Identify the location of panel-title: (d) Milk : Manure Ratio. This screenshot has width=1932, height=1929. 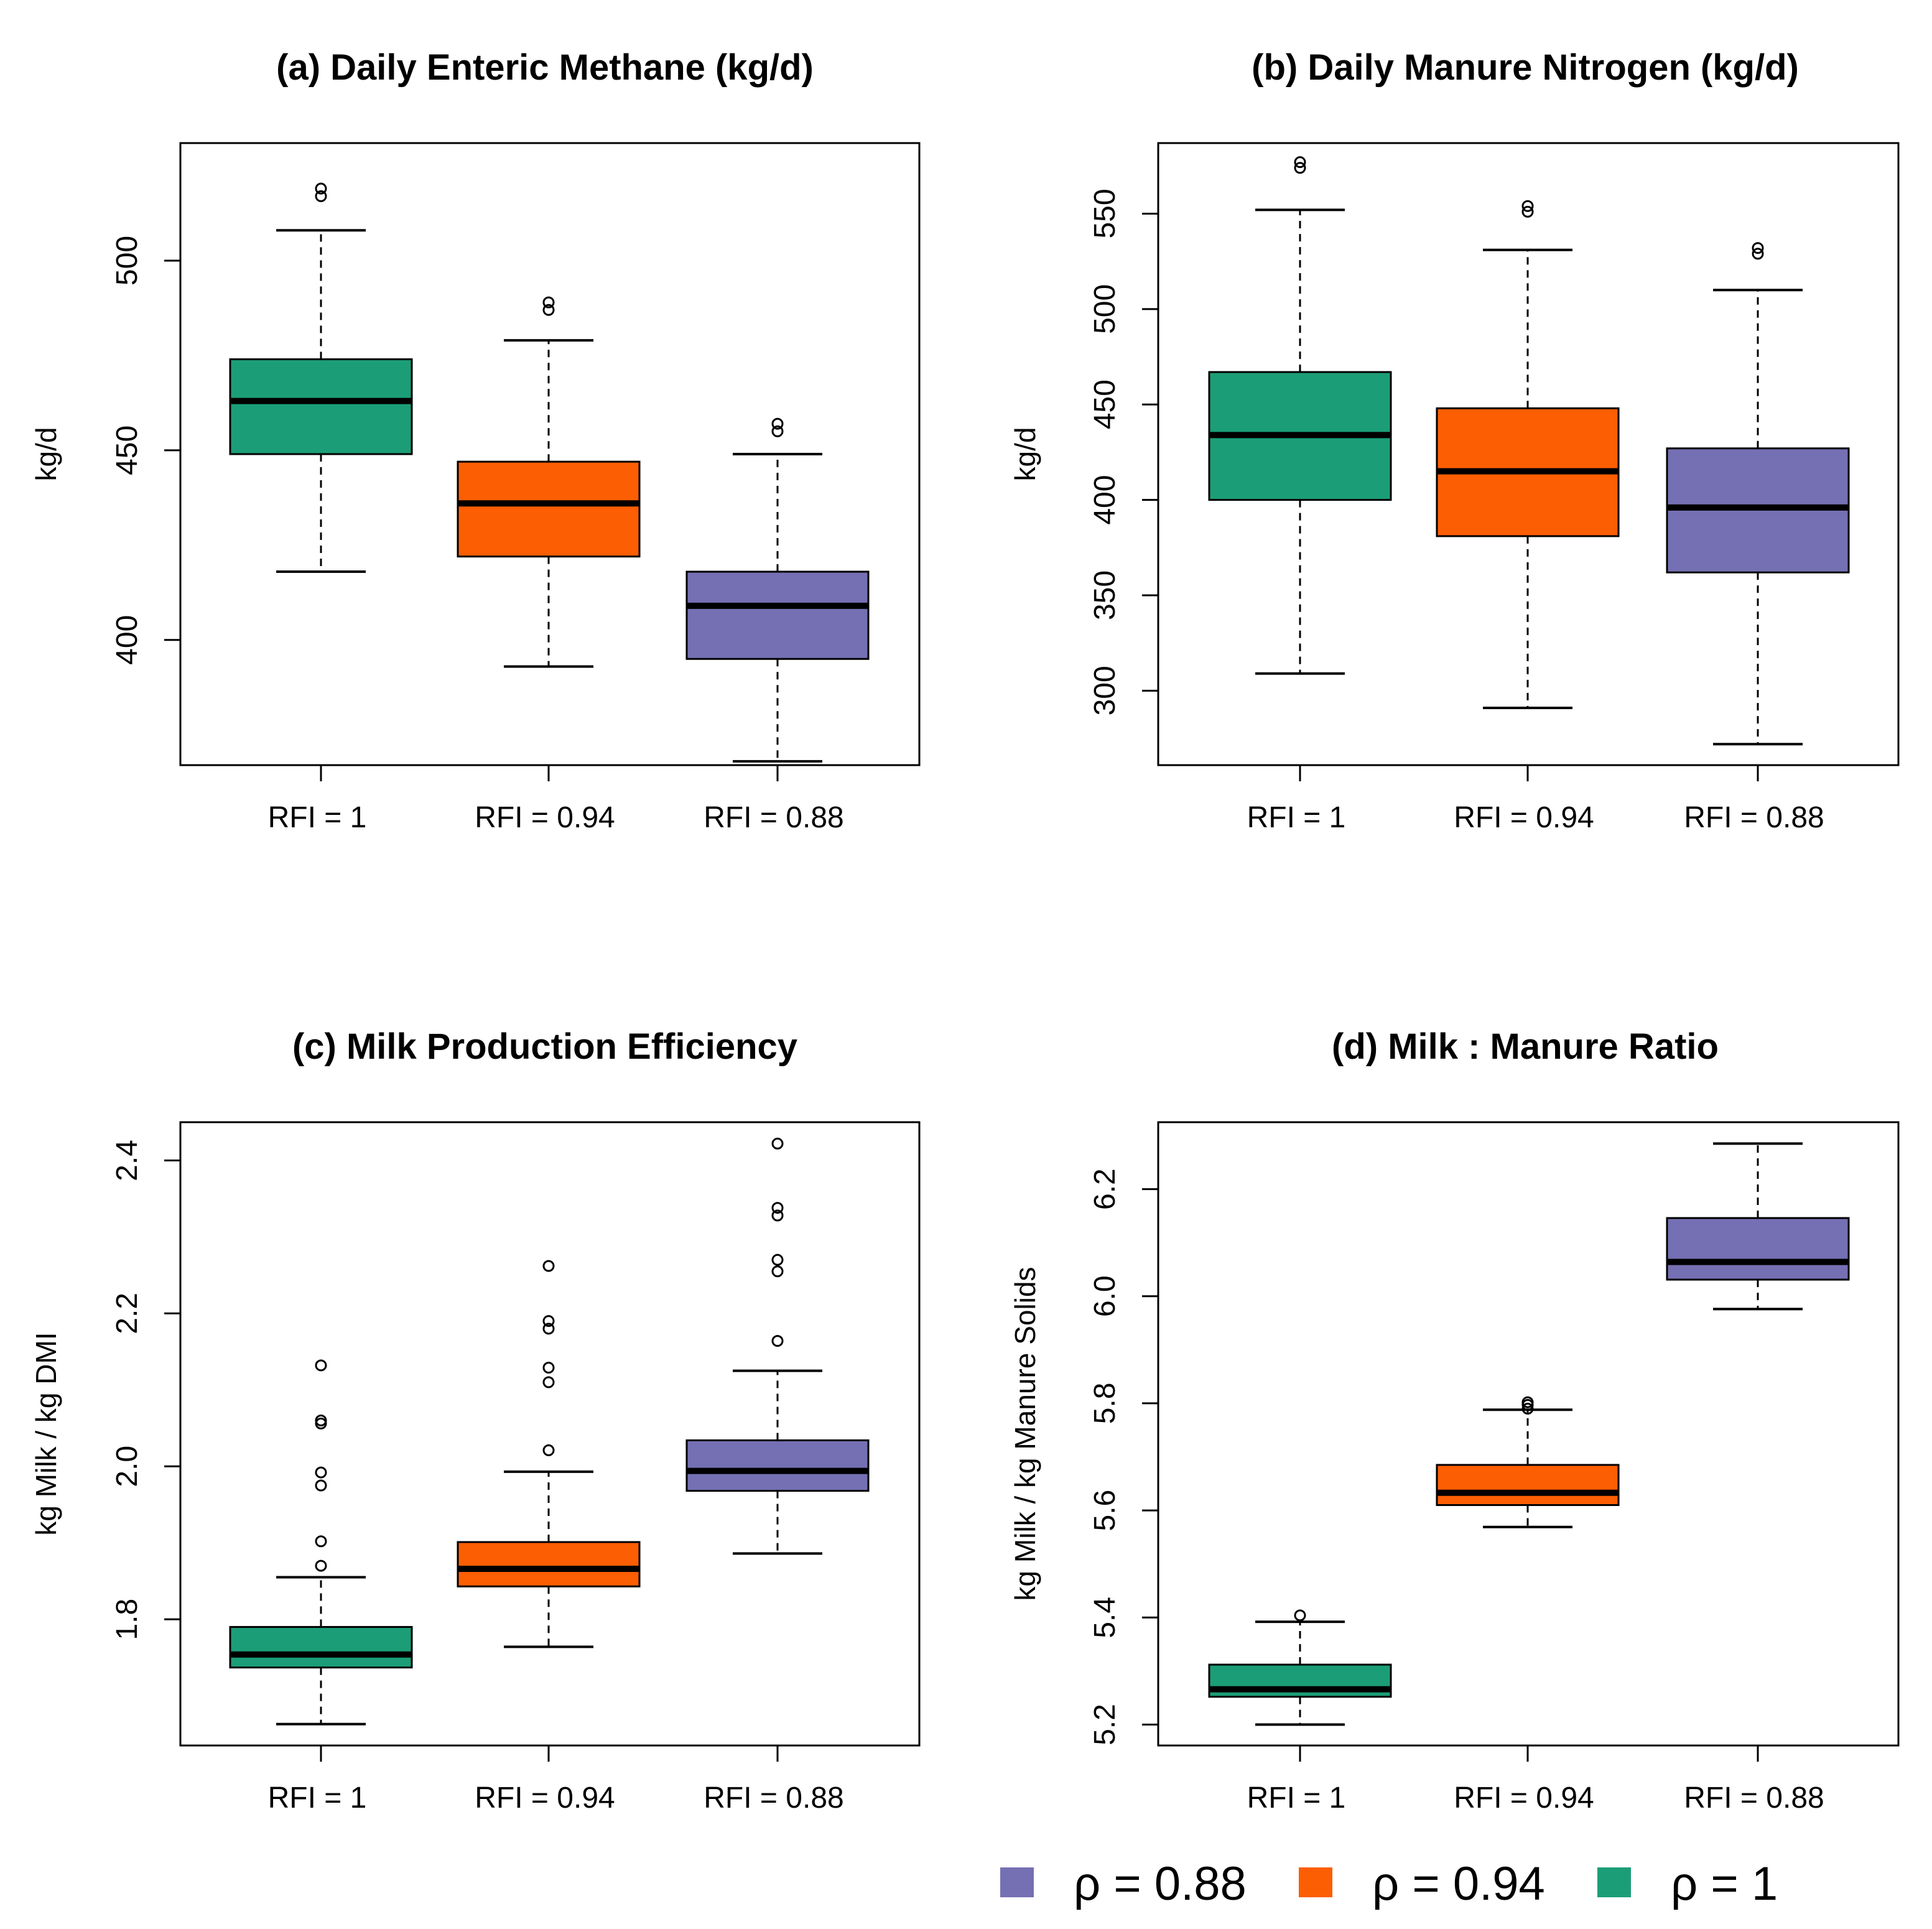
(1525, 1046).